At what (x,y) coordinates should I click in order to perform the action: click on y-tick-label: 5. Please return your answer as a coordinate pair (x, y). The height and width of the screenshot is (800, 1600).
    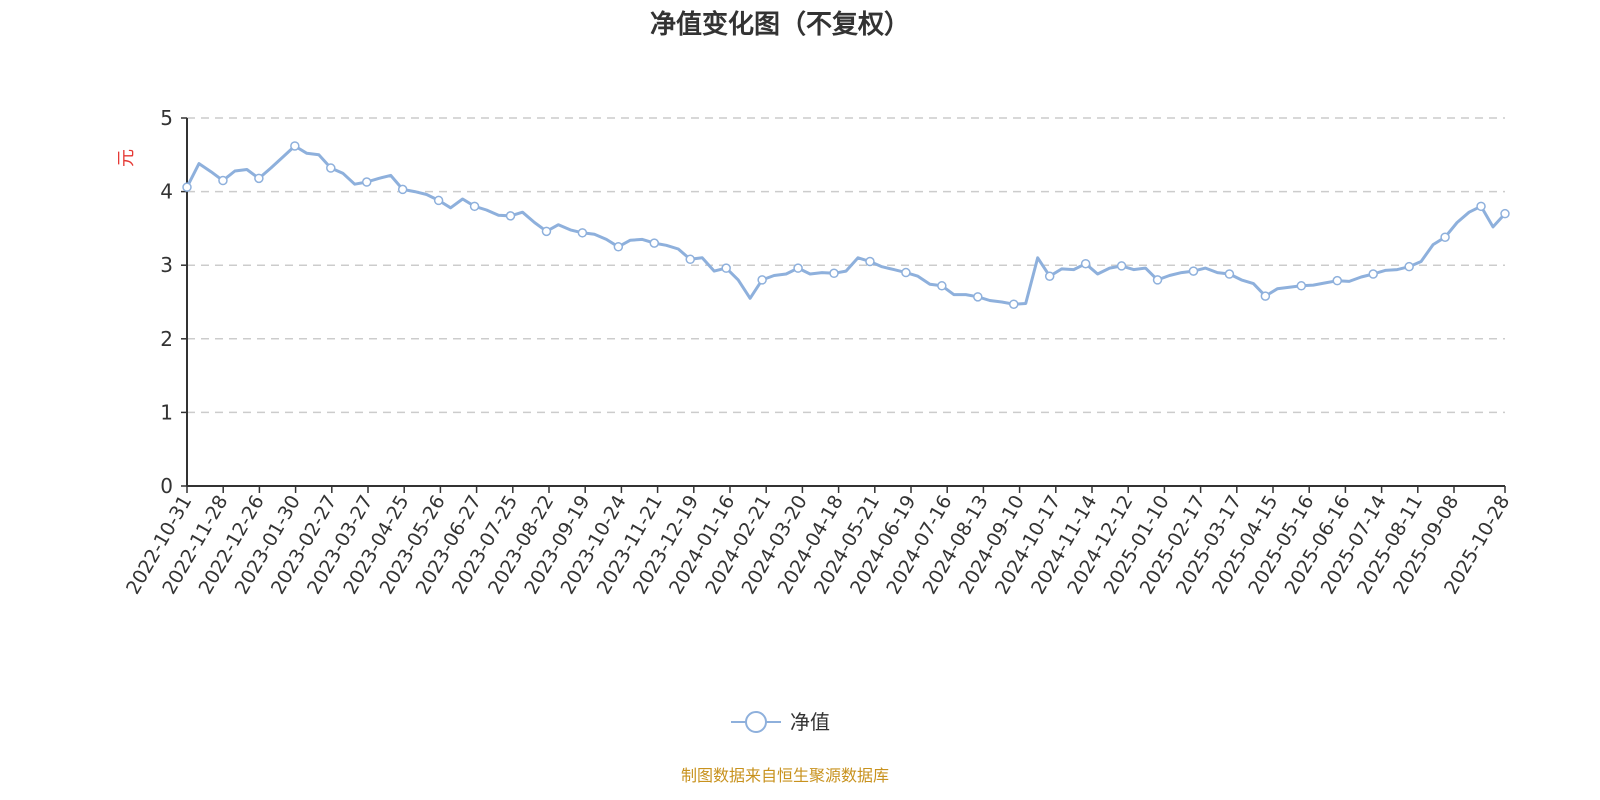
    Looking at the image, I should click on (166, 118).